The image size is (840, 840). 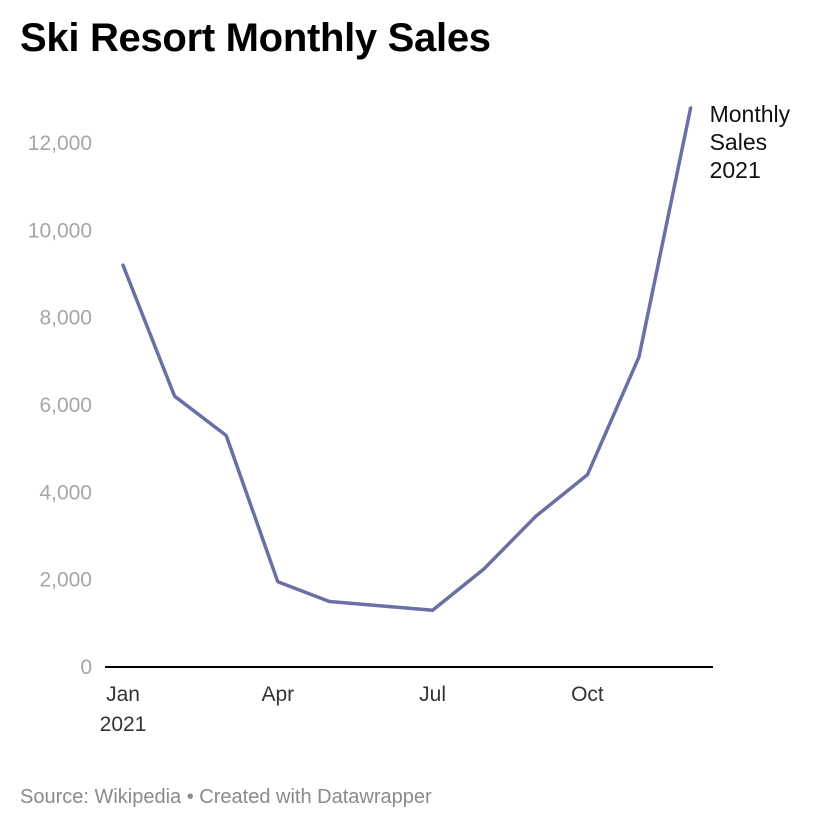 What do you see at coordinates (65, 580) in the screenshot?
I see `y-tick-label: 2,000` at bounding box center [65, 580].